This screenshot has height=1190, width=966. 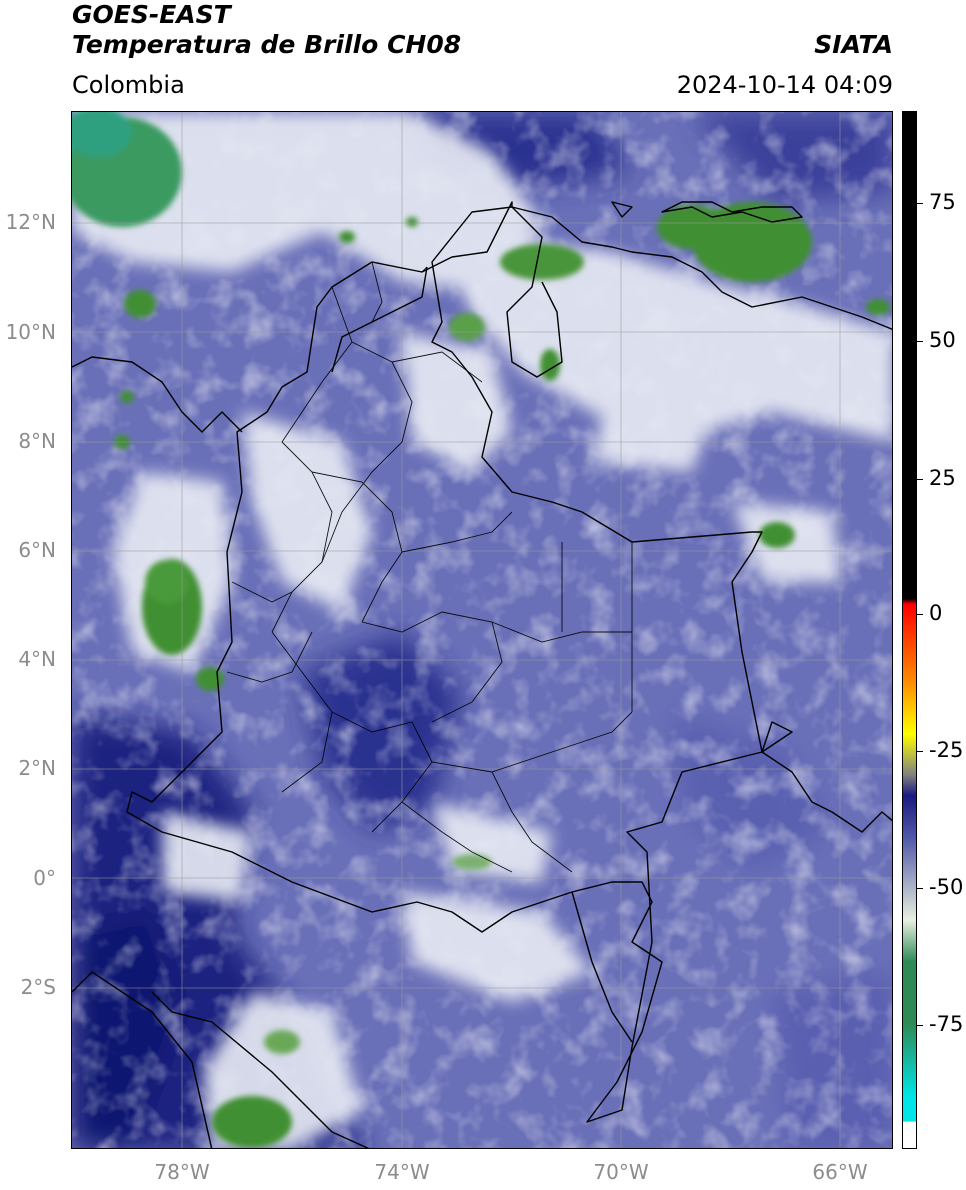 What do you see at coordinates (30, 332) in the screenshot?
I see `lat-label-10n: 10°N` at bounding box center [30, 332].